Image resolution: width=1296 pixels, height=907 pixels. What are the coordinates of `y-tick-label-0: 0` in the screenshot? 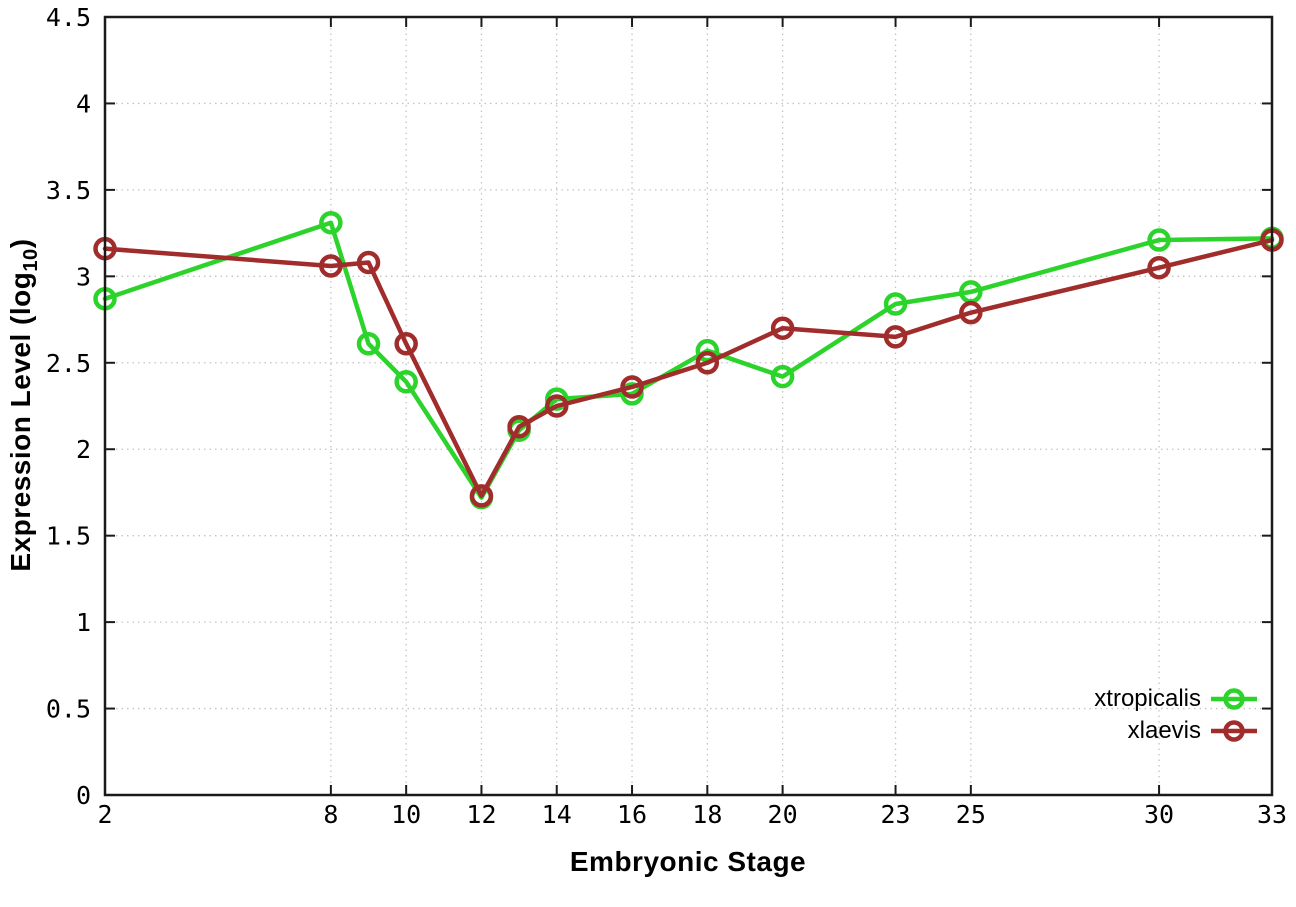 It's located at (83, 795).